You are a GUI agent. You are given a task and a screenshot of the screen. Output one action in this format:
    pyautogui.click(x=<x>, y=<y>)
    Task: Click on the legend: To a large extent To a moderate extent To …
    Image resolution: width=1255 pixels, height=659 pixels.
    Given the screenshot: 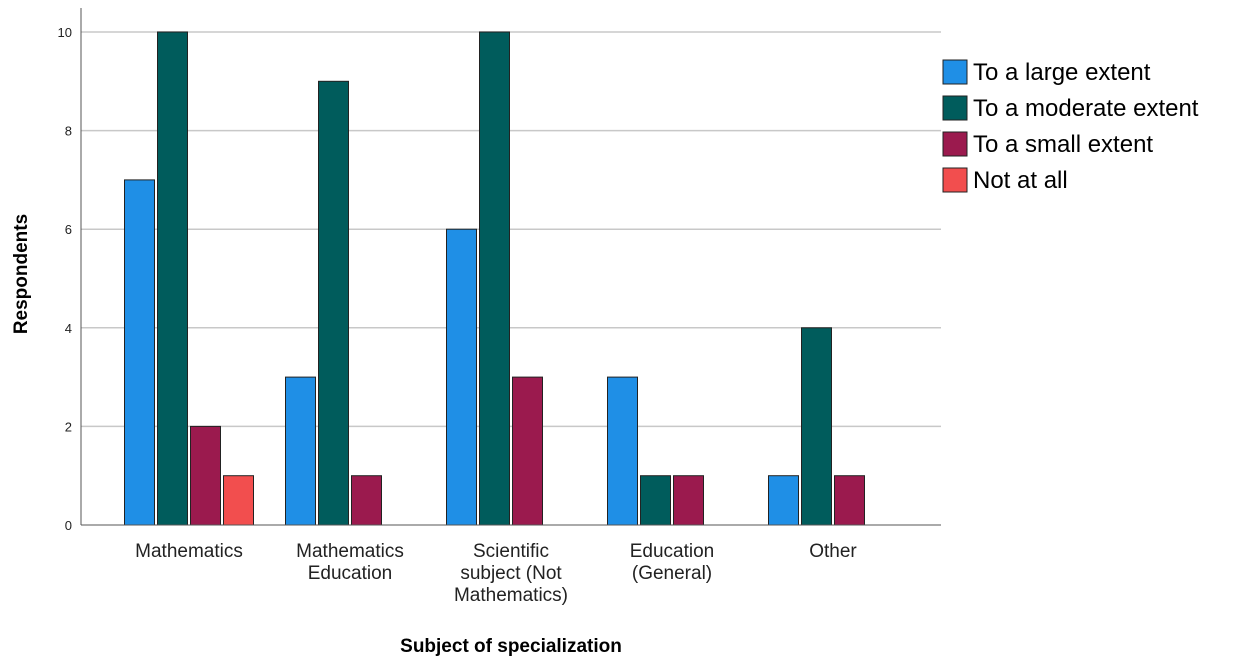 What is the action you would take?
    pyautogui.click(x=1070, y=126)
    